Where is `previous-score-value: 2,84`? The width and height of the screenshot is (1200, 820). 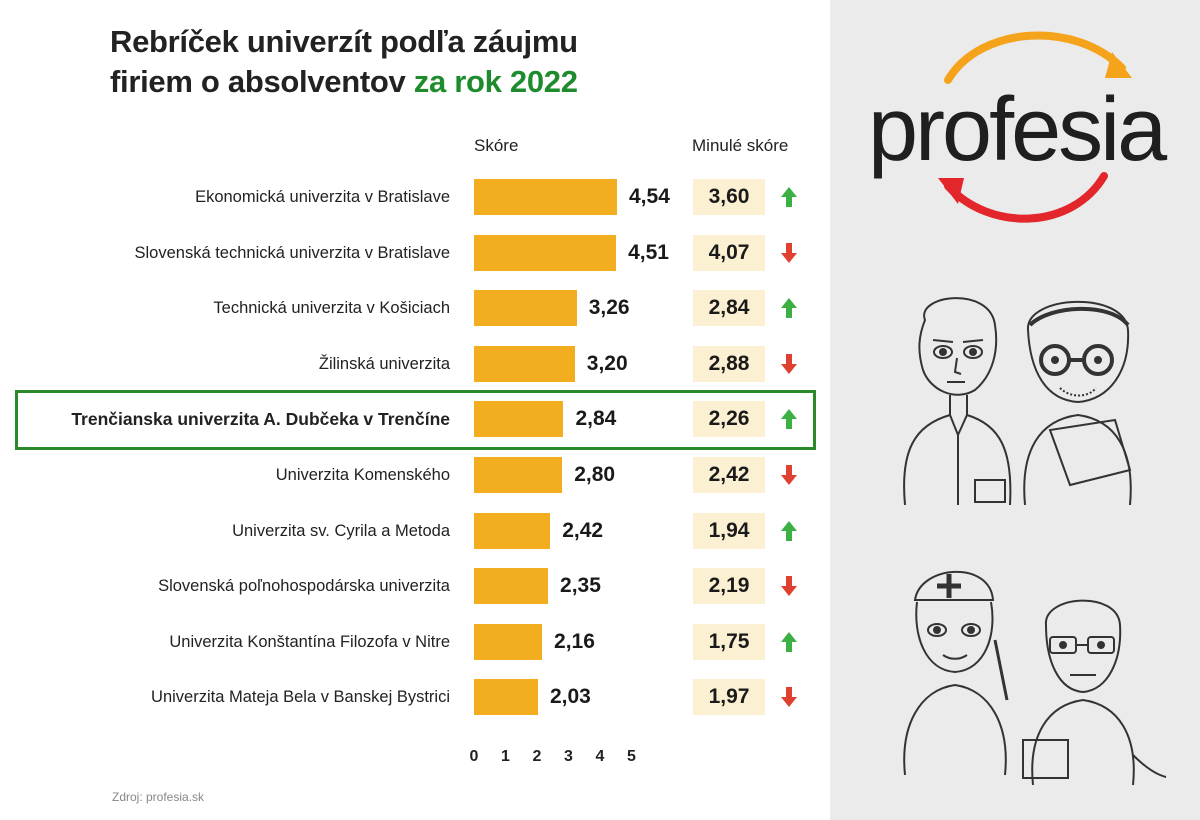
previous-score-value: 2,84 is located at coordinates (729, 308).